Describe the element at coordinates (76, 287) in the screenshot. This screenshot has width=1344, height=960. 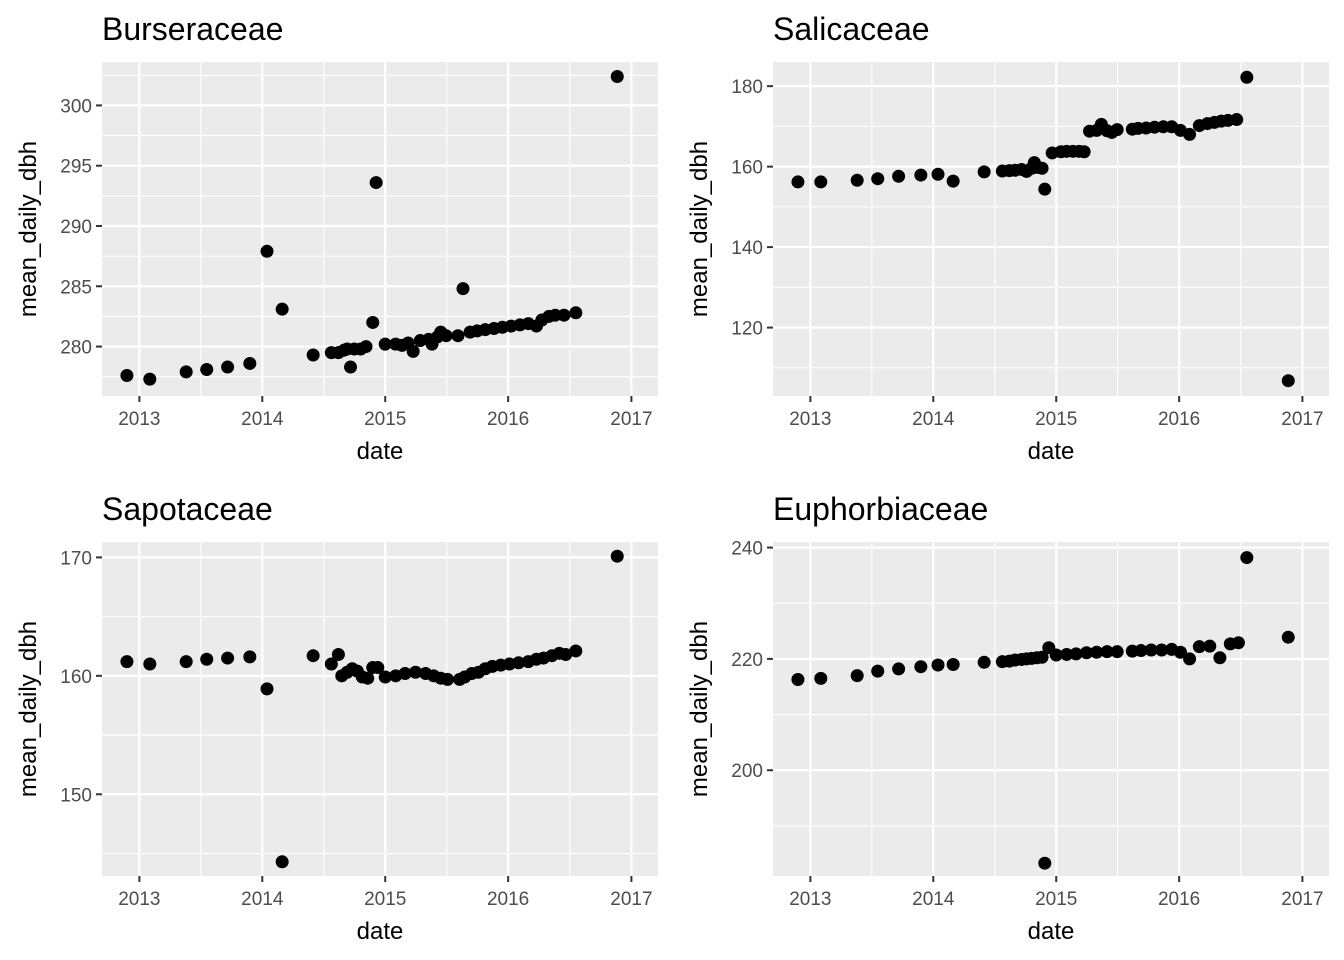
I see `y-tick-label: 285` at that location.